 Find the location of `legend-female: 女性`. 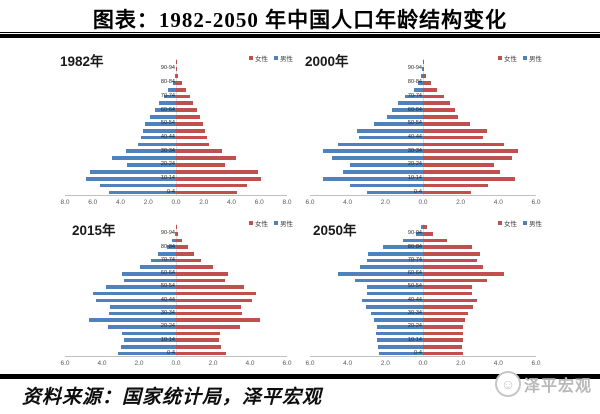

legend-female: 女性 is located at coordinates (507, 58).